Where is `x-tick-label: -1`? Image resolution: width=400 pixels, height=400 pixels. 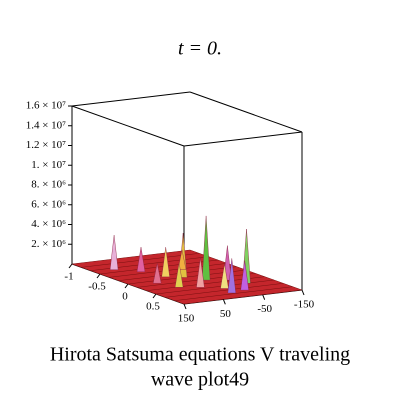
x-tick-label: -1 is located at coordinates (68, 277).